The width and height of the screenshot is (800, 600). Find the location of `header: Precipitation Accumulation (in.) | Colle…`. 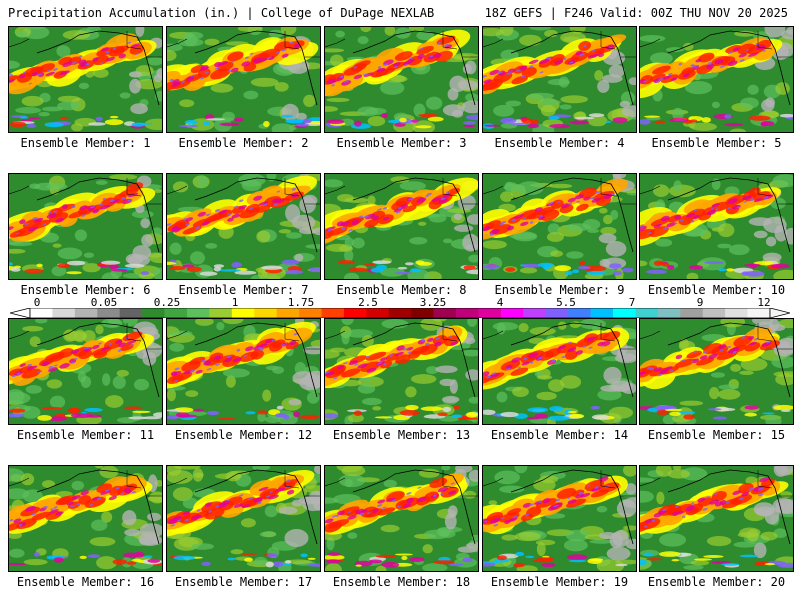

header: Precipitation Accumulation (in.) | Colle… is located at coordinates (400, 11).